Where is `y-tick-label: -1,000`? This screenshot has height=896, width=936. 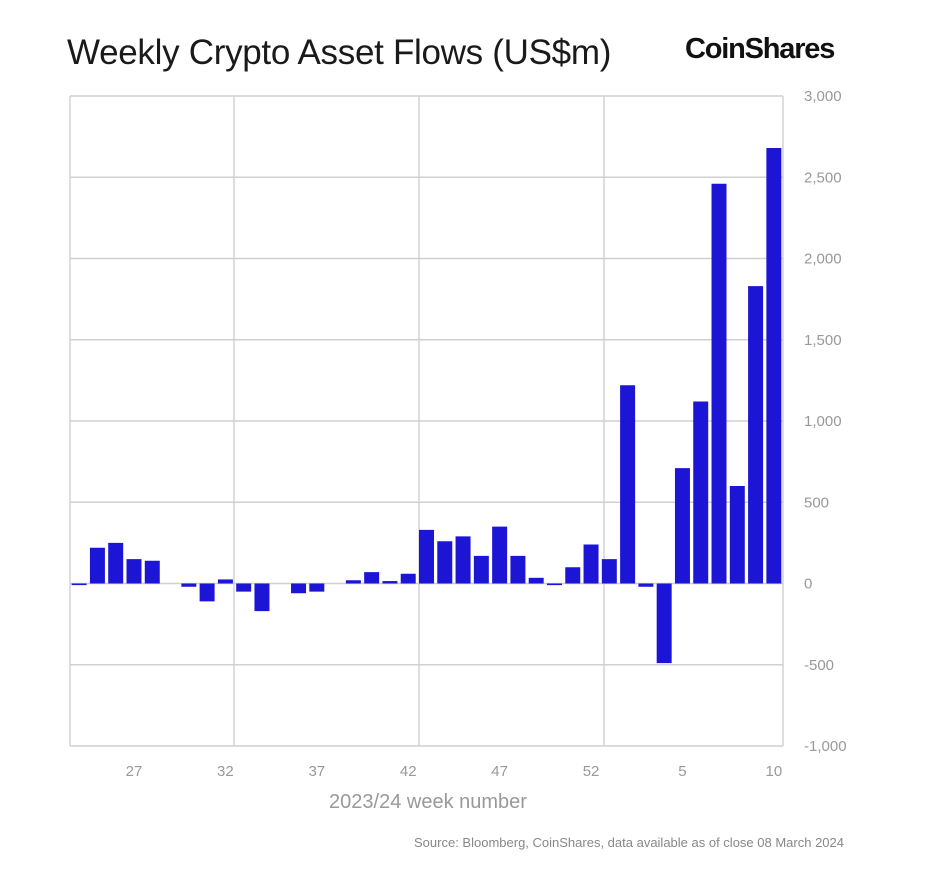
y-tick-label: -1,000 is located at coordinates (825, 746).